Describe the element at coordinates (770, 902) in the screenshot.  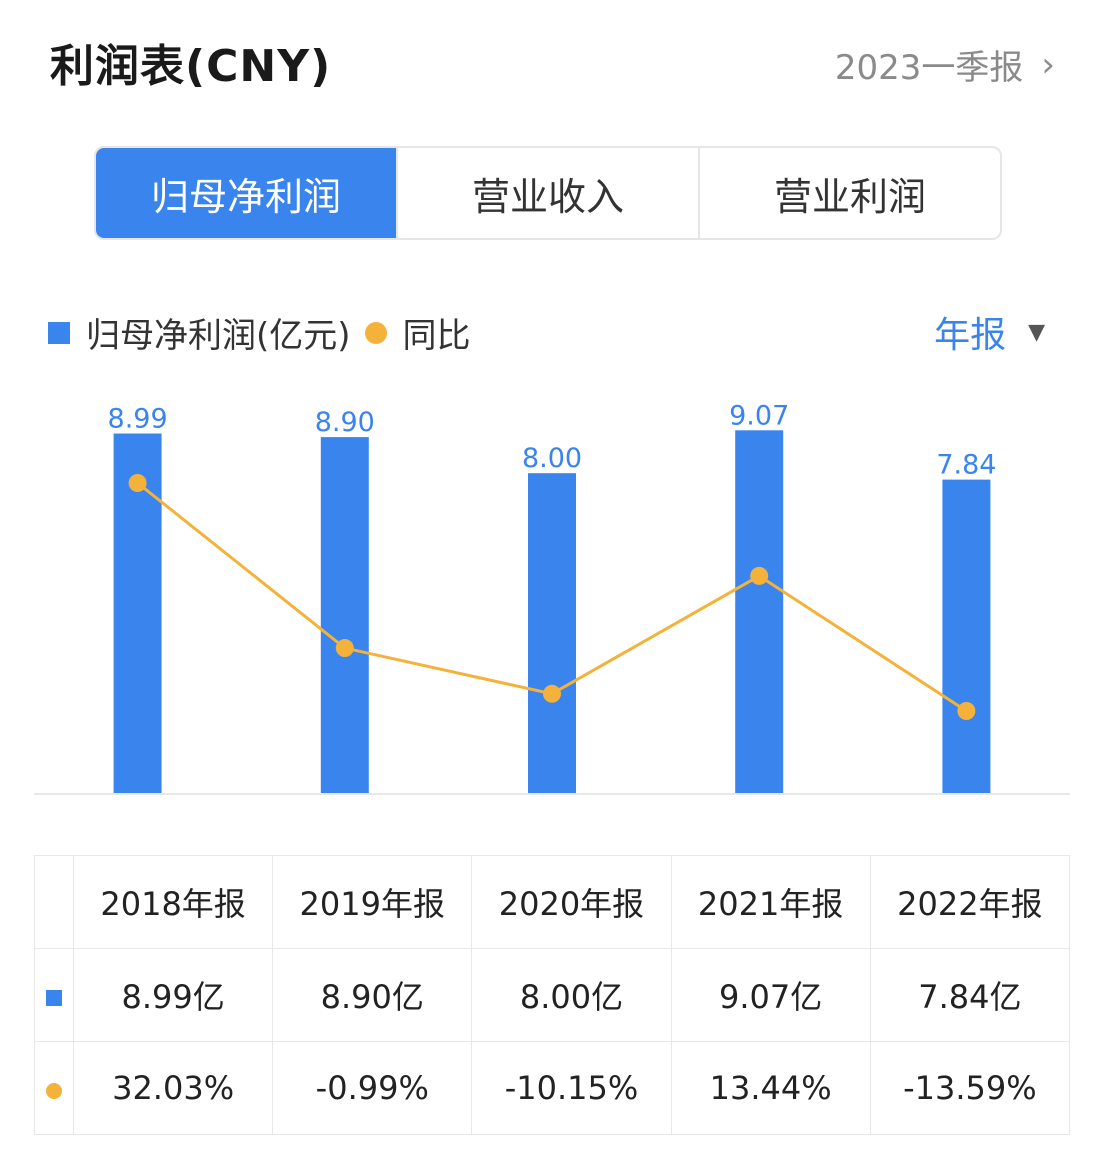
I see `table-header-cell: 2021年报` at that location.